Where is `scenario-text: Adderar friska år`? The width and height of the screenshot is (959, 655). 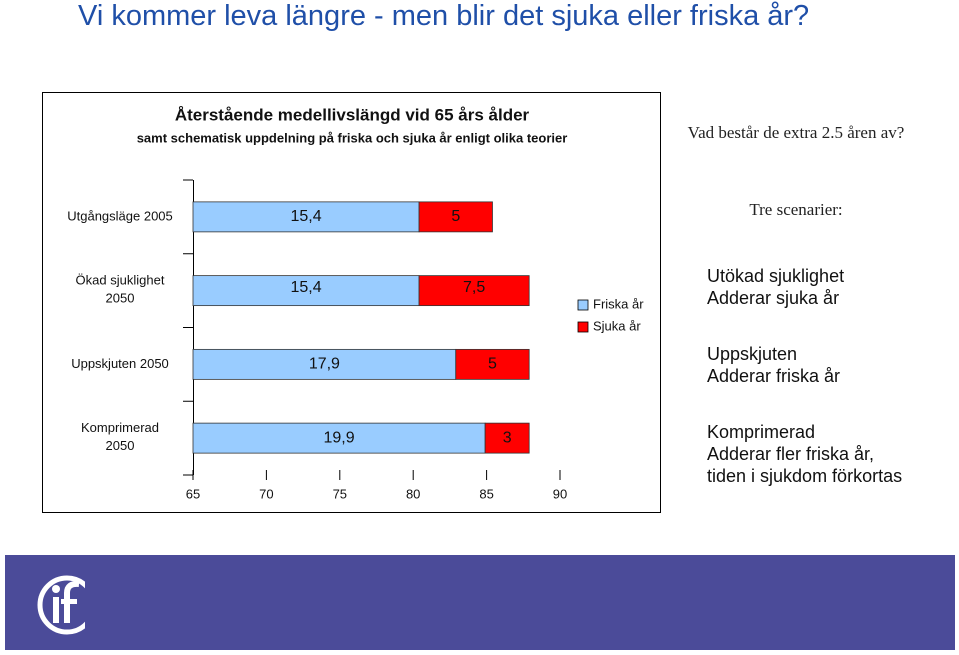
scenario-text: Adderar friska år is located at coordinates (774, 376).